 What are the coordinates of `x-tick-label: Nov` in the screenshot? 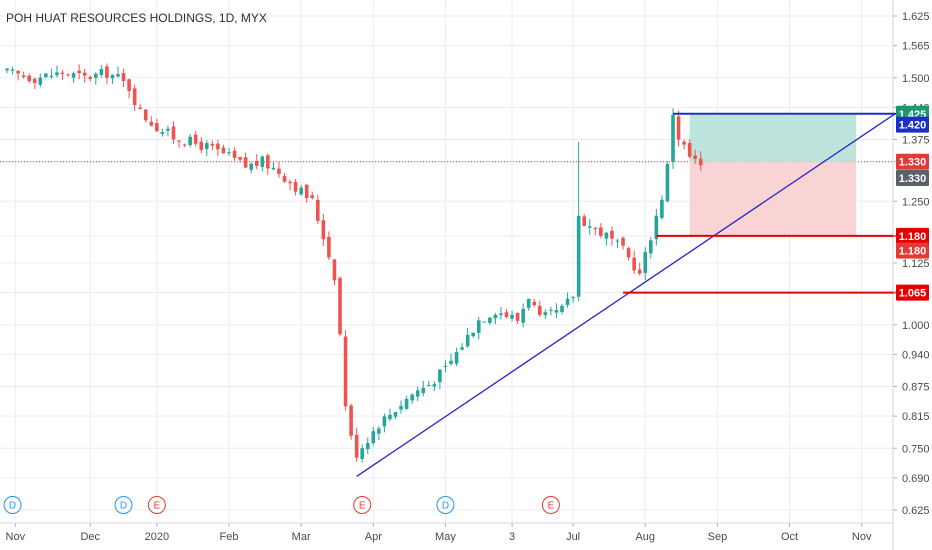 It's located at (16, 537).